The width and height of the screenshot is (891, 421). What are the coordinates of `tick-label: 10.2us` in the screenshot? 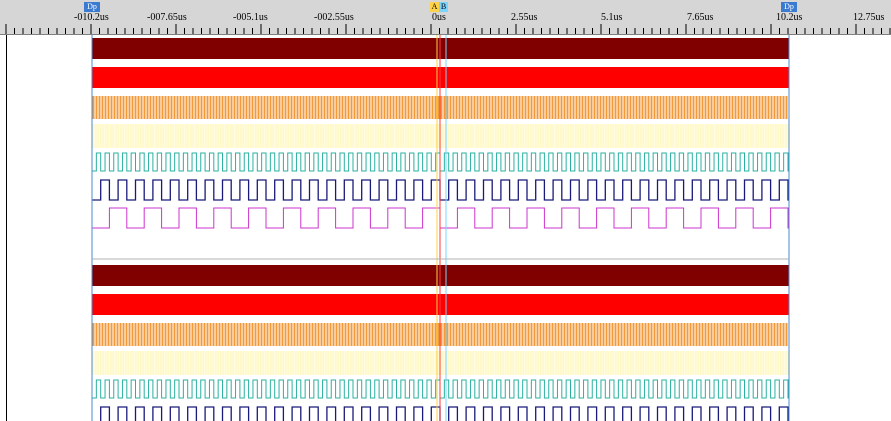 It's located at (789, 17).